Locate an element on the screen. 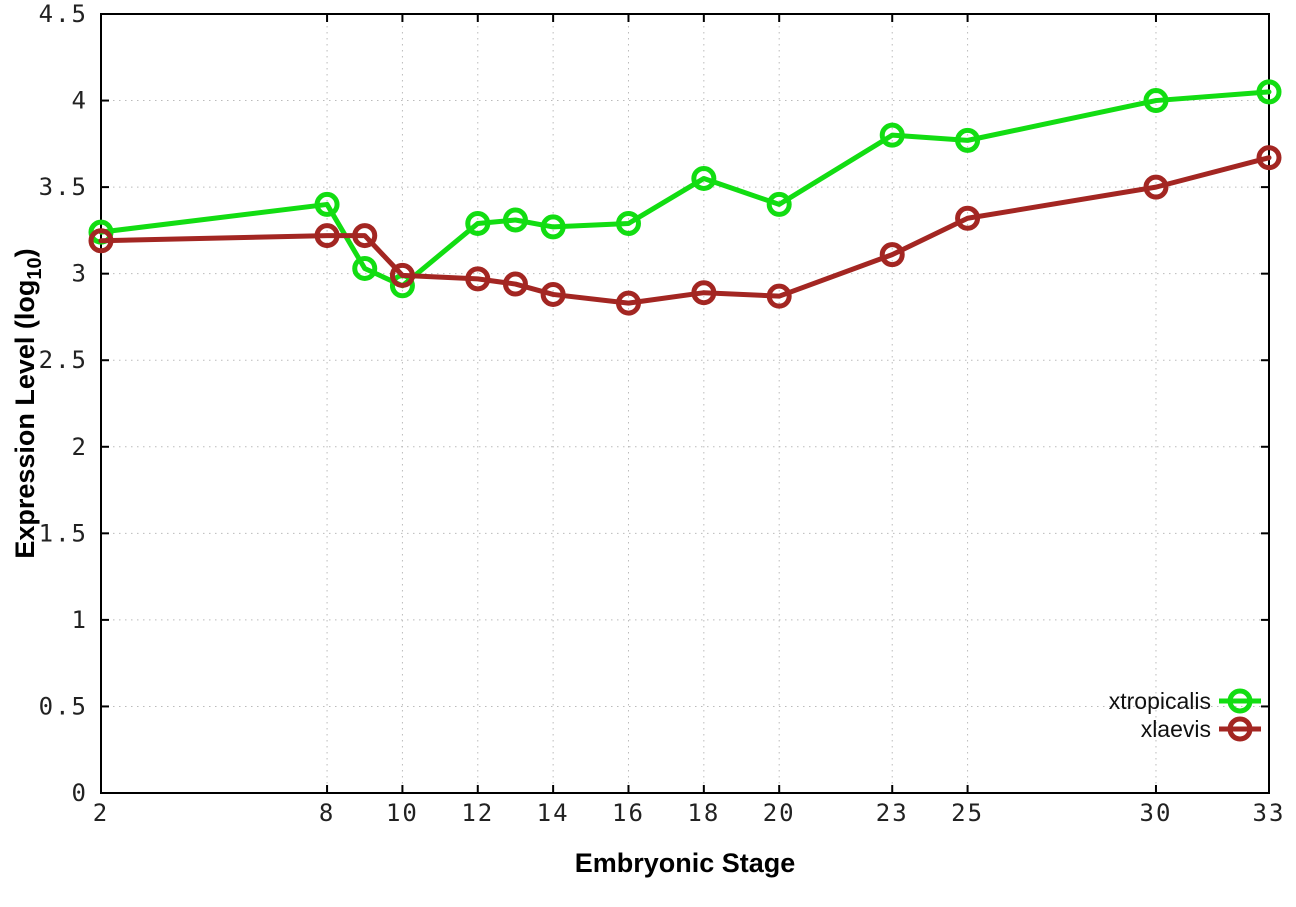 This screenshot has width=1296, height=907. legend-label-xlaevis: xlaevis is located at coordinates (1176, 729).